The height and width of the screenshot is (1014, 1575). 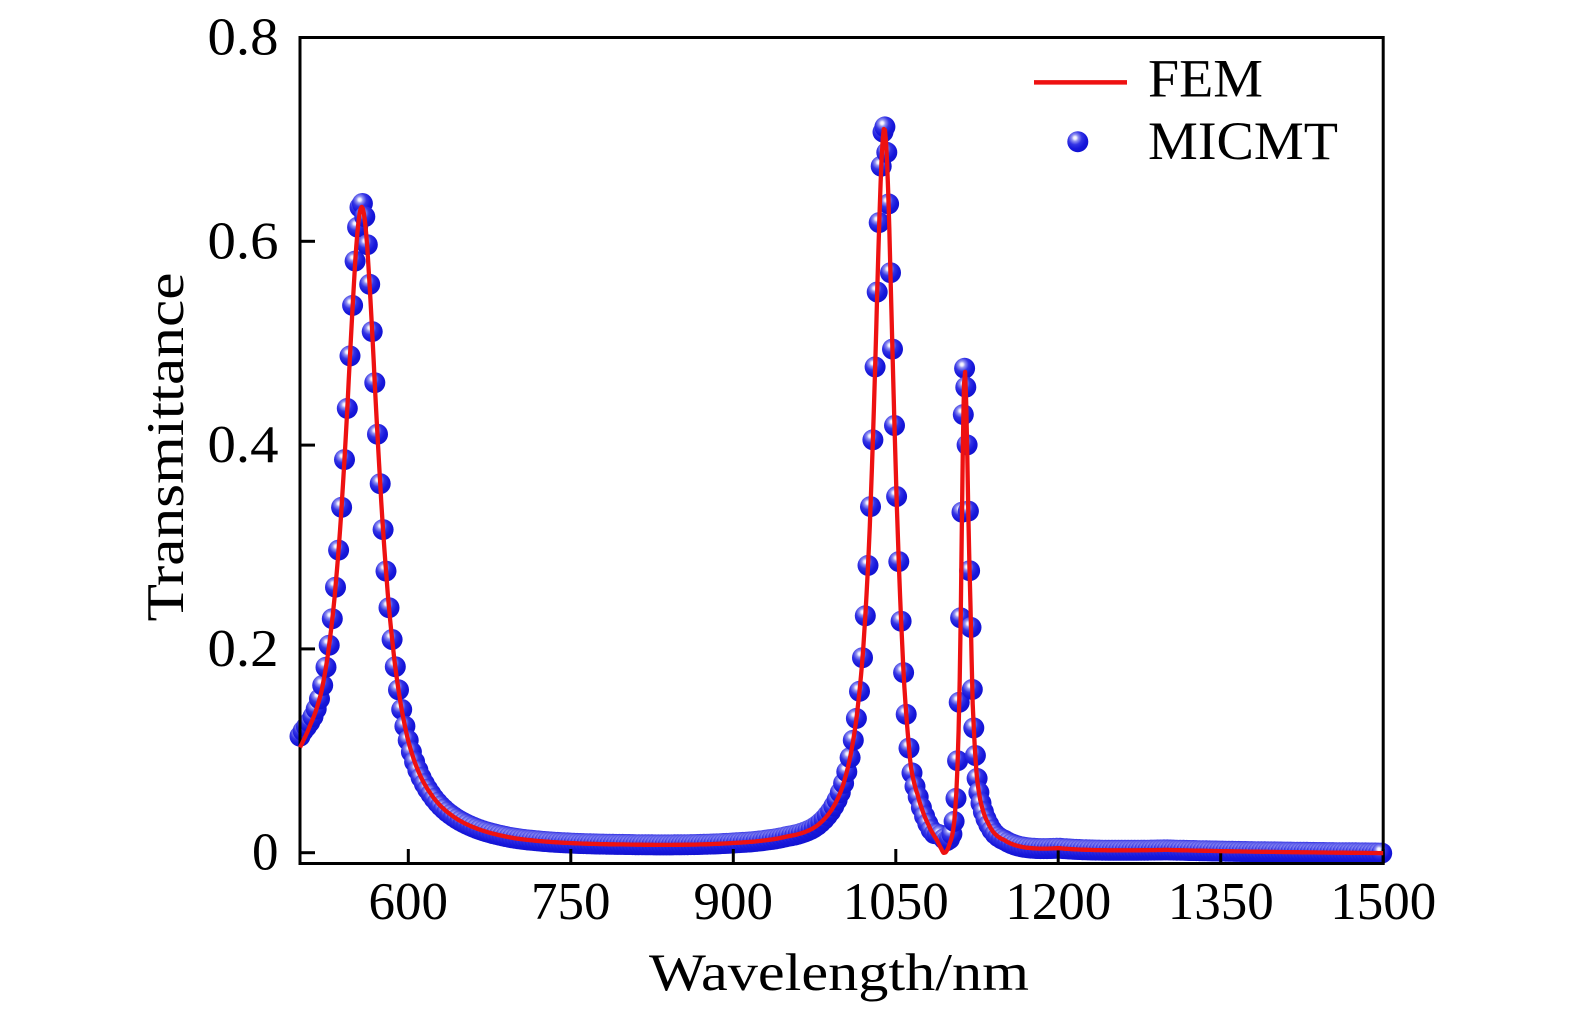 I want to click on svg-text: 750, so click(x=571, y=902).